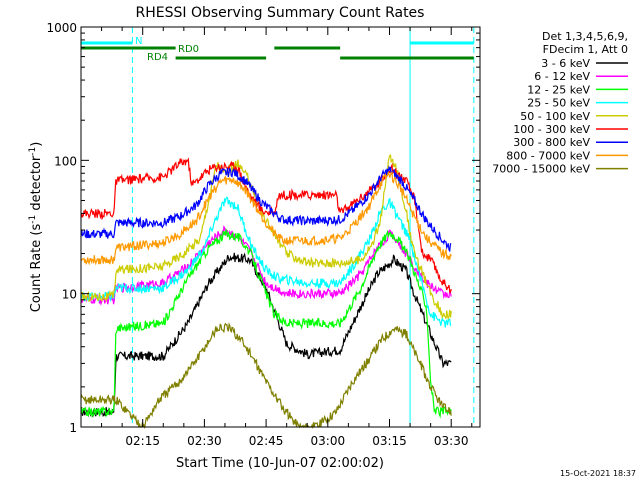 This screenshot has height=480, width=640. What do you see at coordinates (558, 89) in the screenshot?
I see `legend-label-12-25-kev: 12 - 25 keV` at bounding box center [558, 89].